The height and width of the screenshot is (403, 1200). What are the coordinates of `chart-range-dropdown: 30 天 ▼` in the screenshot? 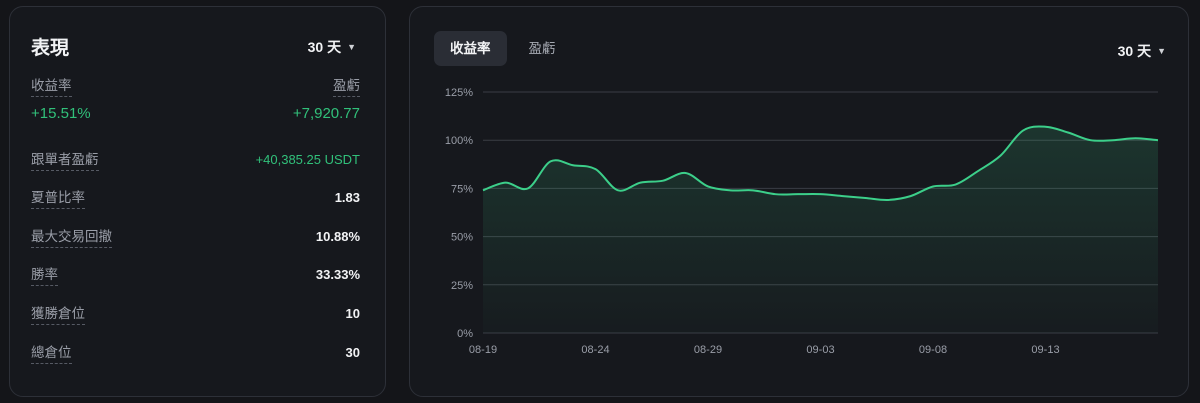 It's located at (1142, 51).